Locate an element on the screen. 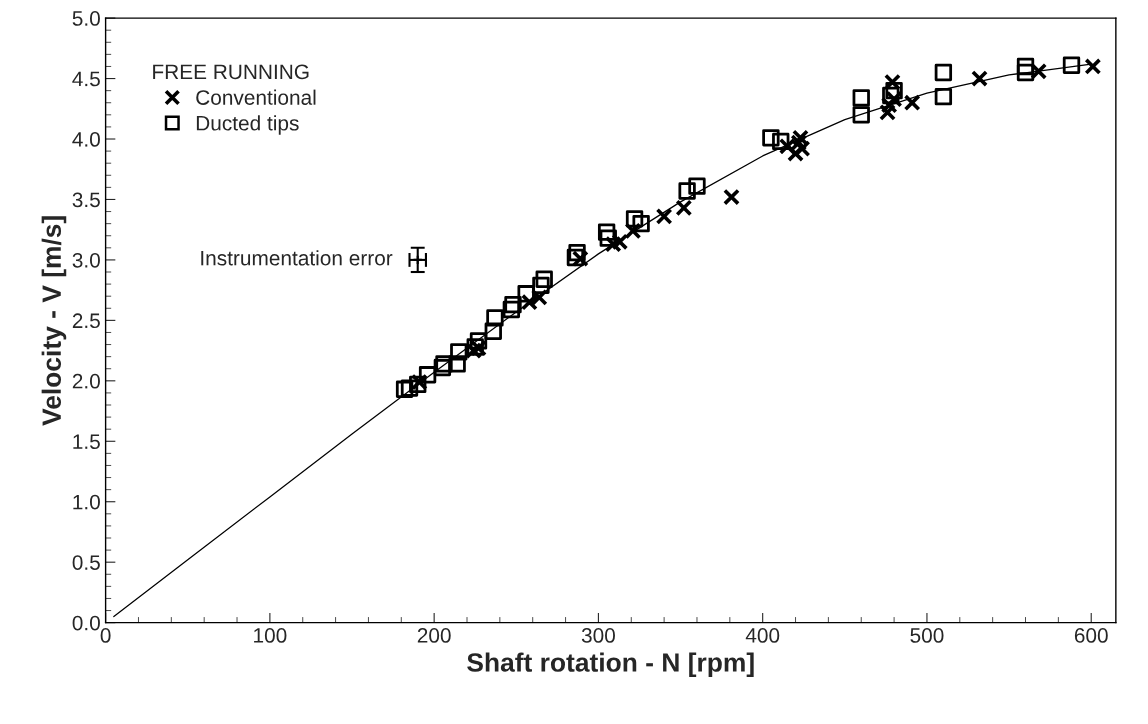 The height and width of the screenshot is (724, 1148). x-tick-label: 0 is located at coordinates (105, 635).